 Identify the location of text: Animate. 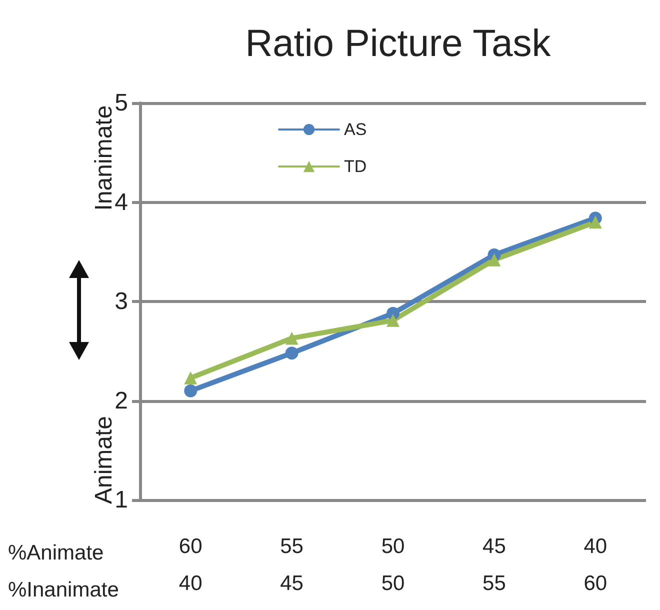
(104, 460).